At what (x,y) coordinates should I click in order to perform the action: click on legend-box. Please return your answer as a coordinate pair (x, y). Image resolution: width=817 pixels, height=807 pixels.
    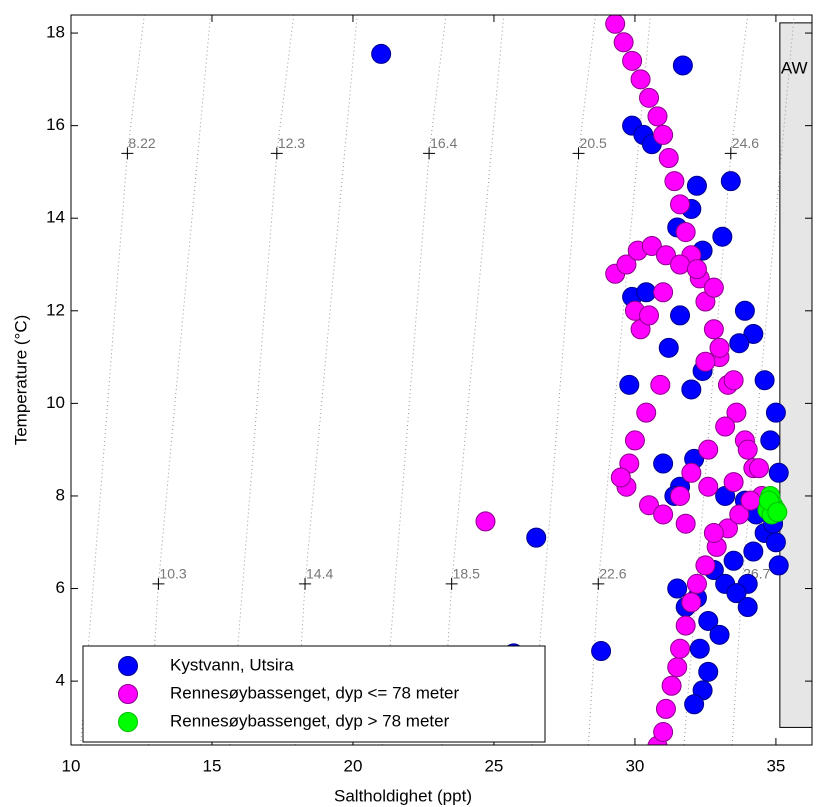
    Looking at the image, I should click on (314, 694).